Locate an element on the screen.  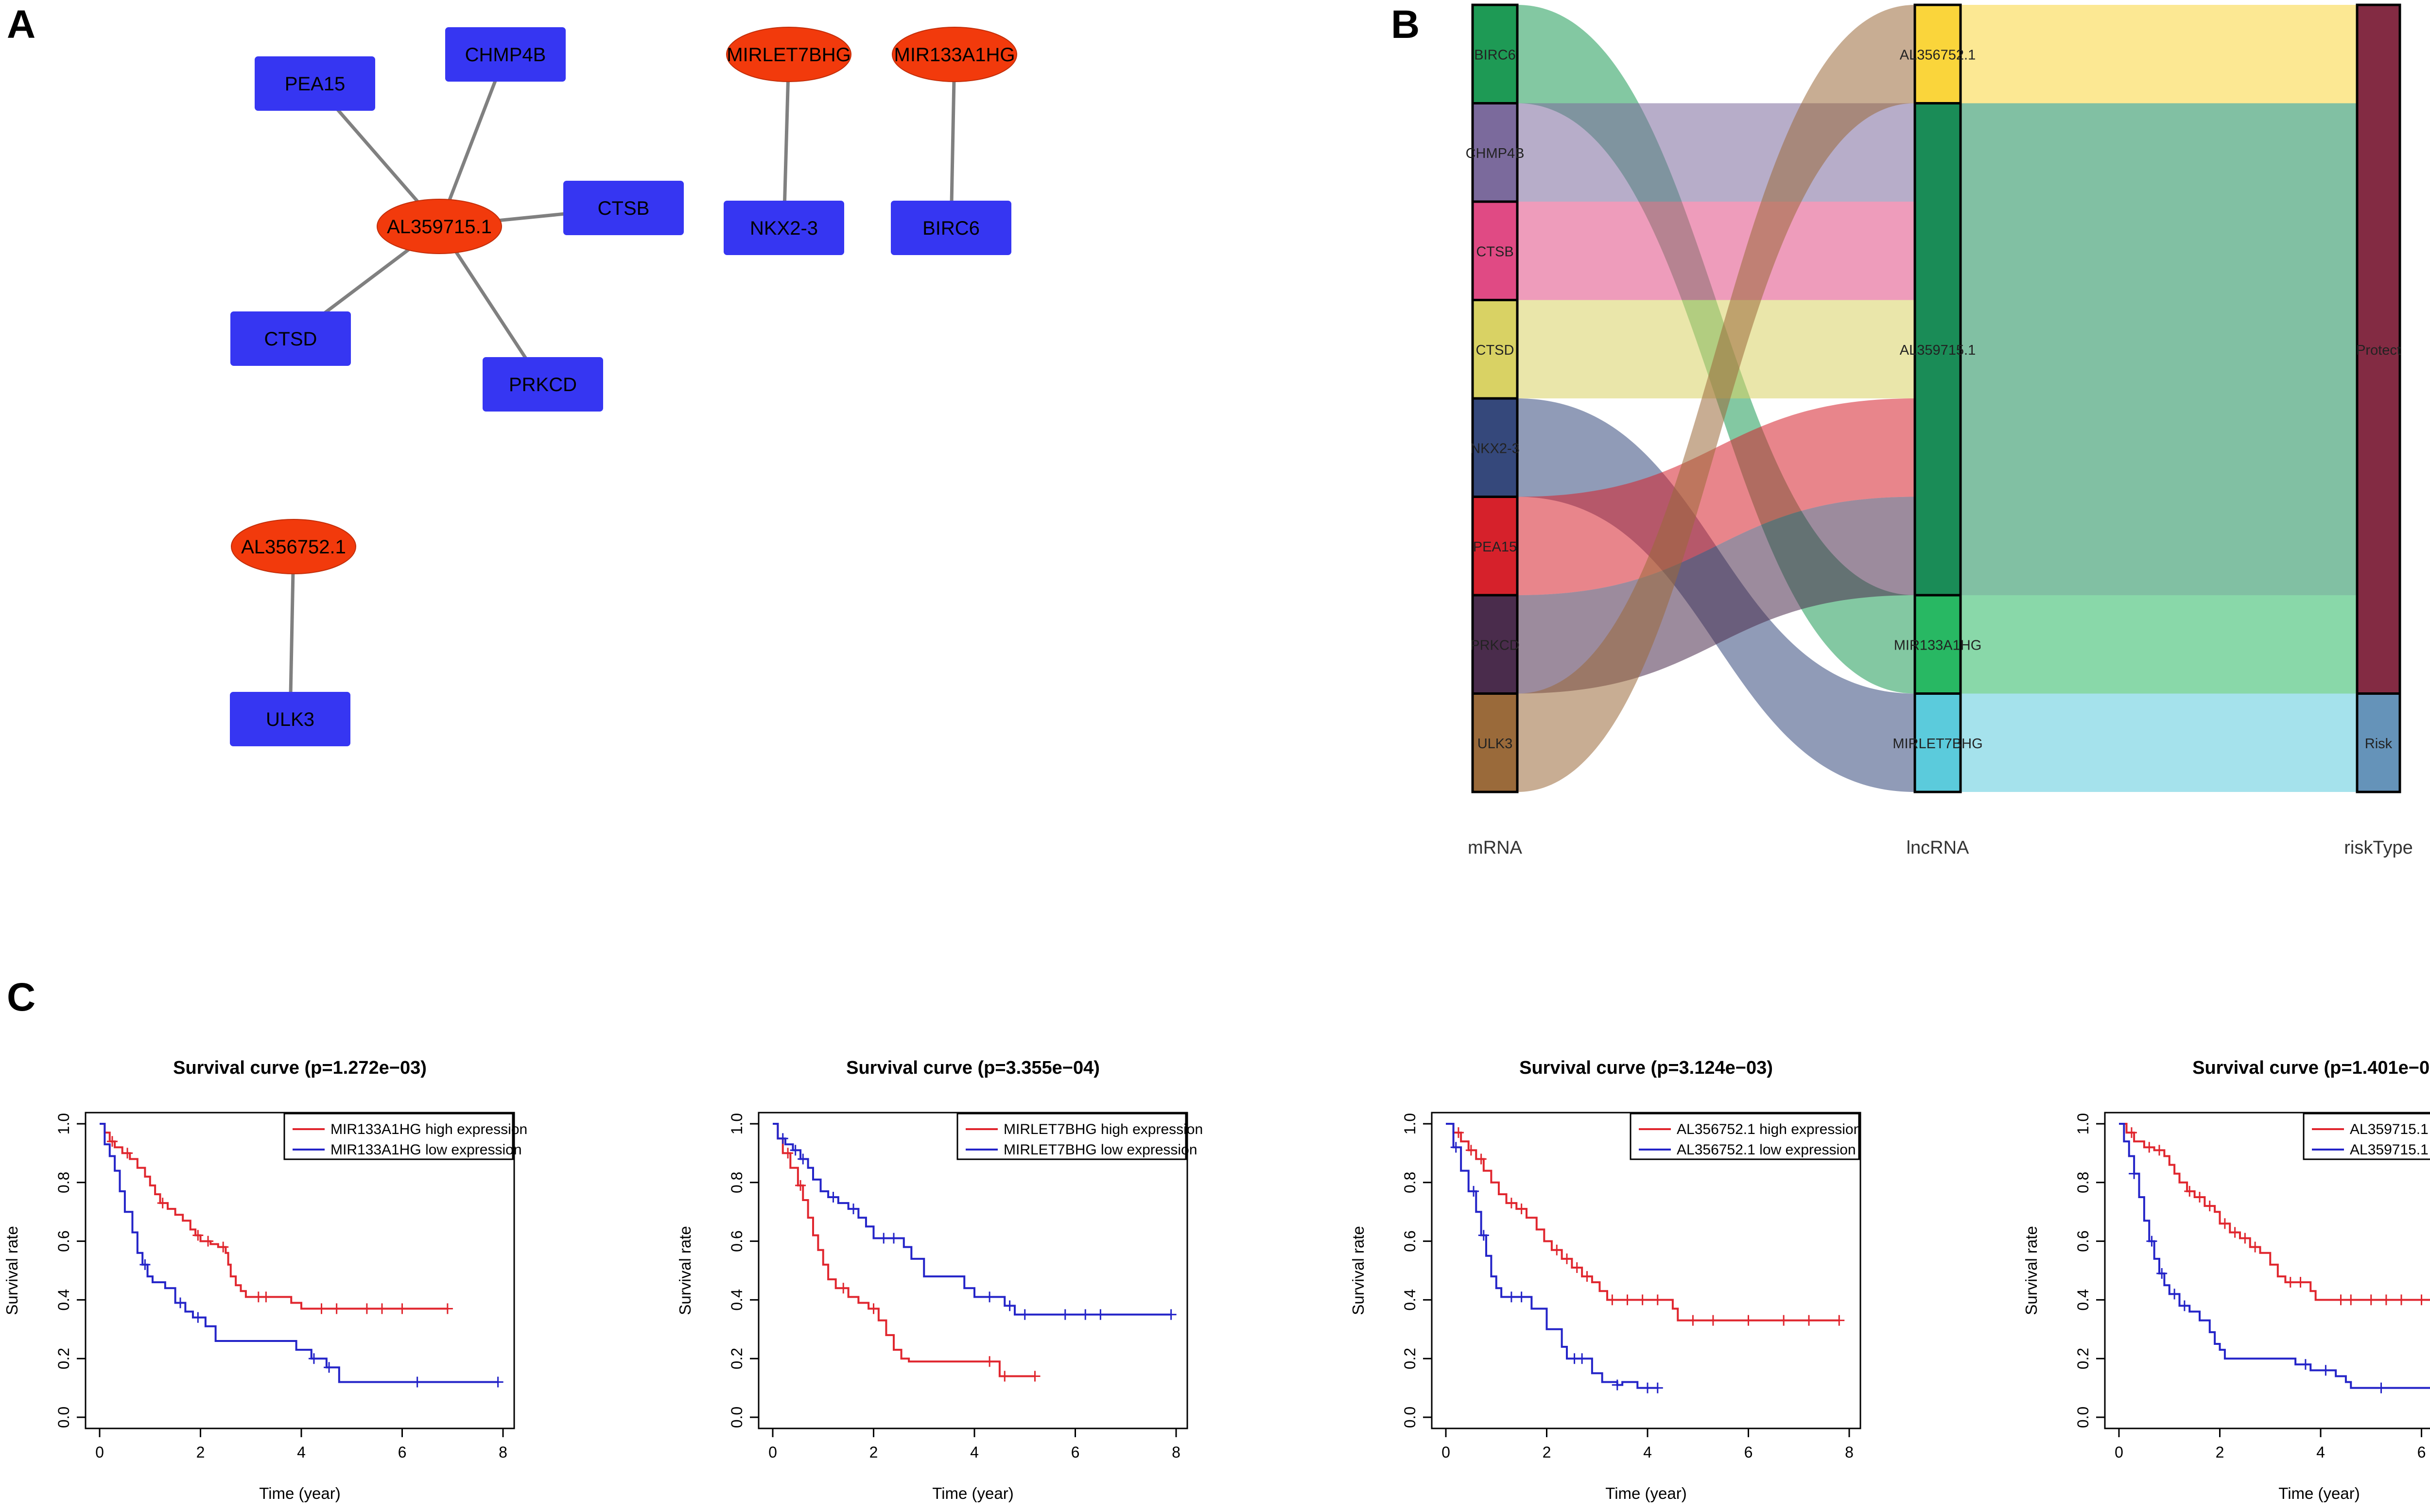
series-al356752-1-low-expression is located at coordinates (1554, 1258).